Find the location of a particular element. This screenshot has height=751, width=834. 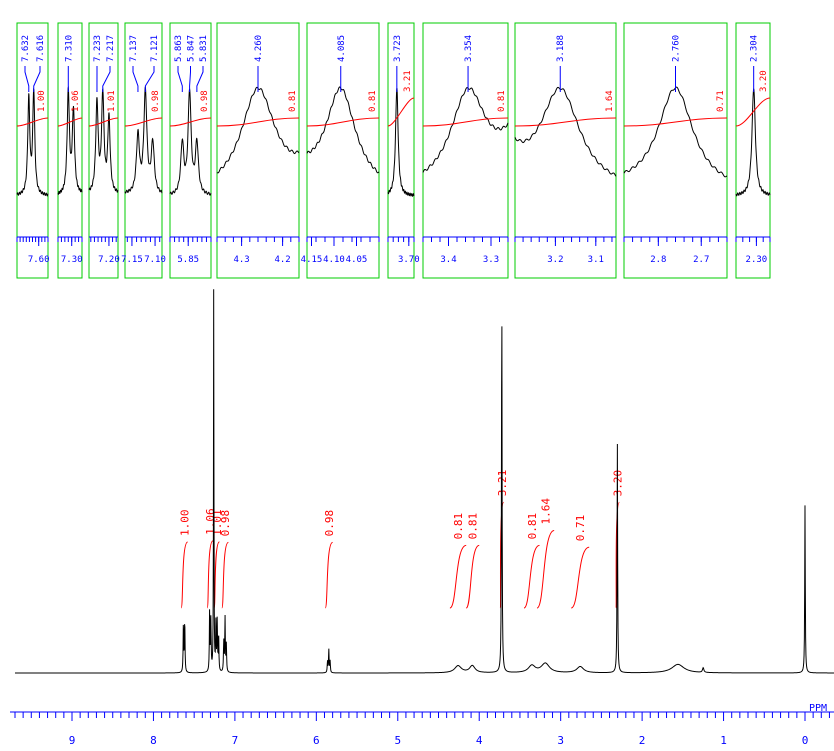

axis-tick-label: 2 is located at coordinates (642, 740).